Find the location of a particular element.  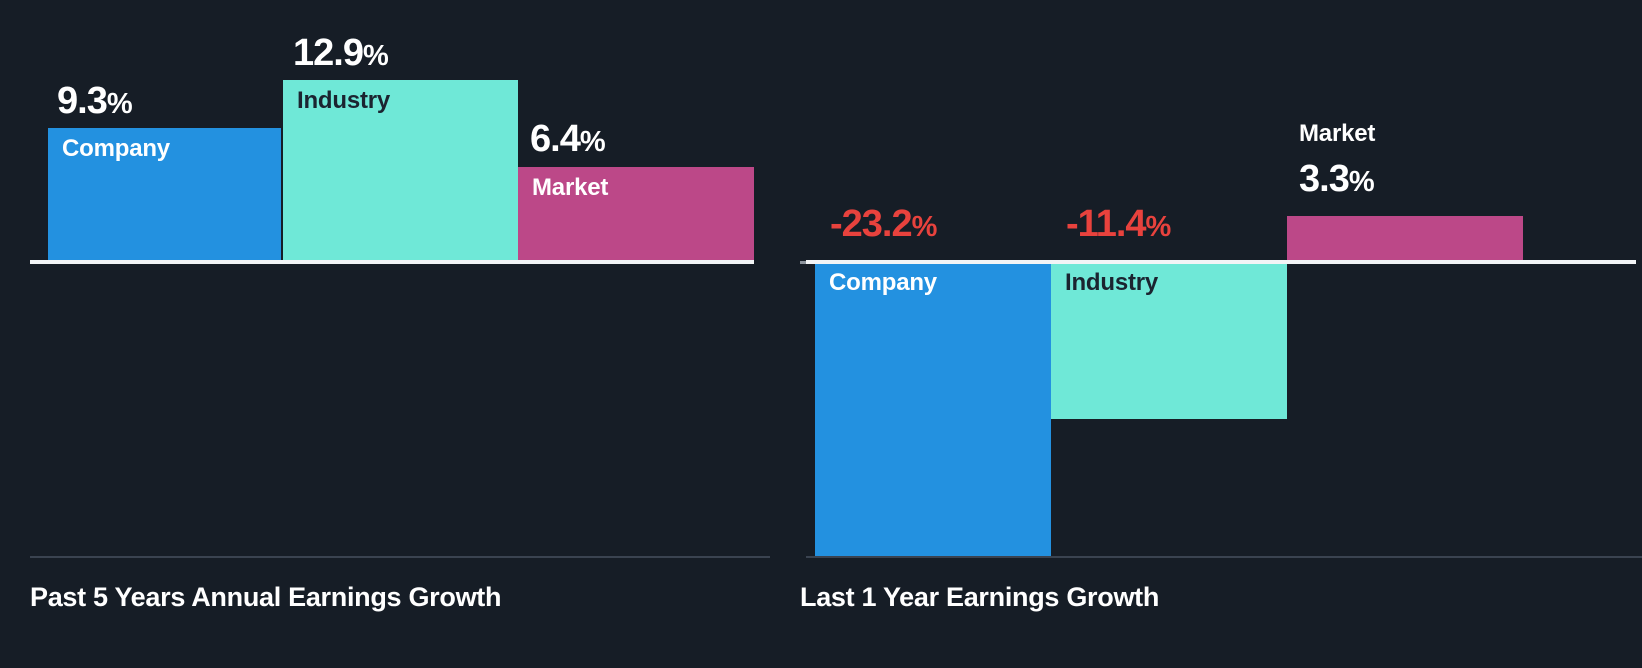

footer-divider-left is located at coordinates (400, 557).